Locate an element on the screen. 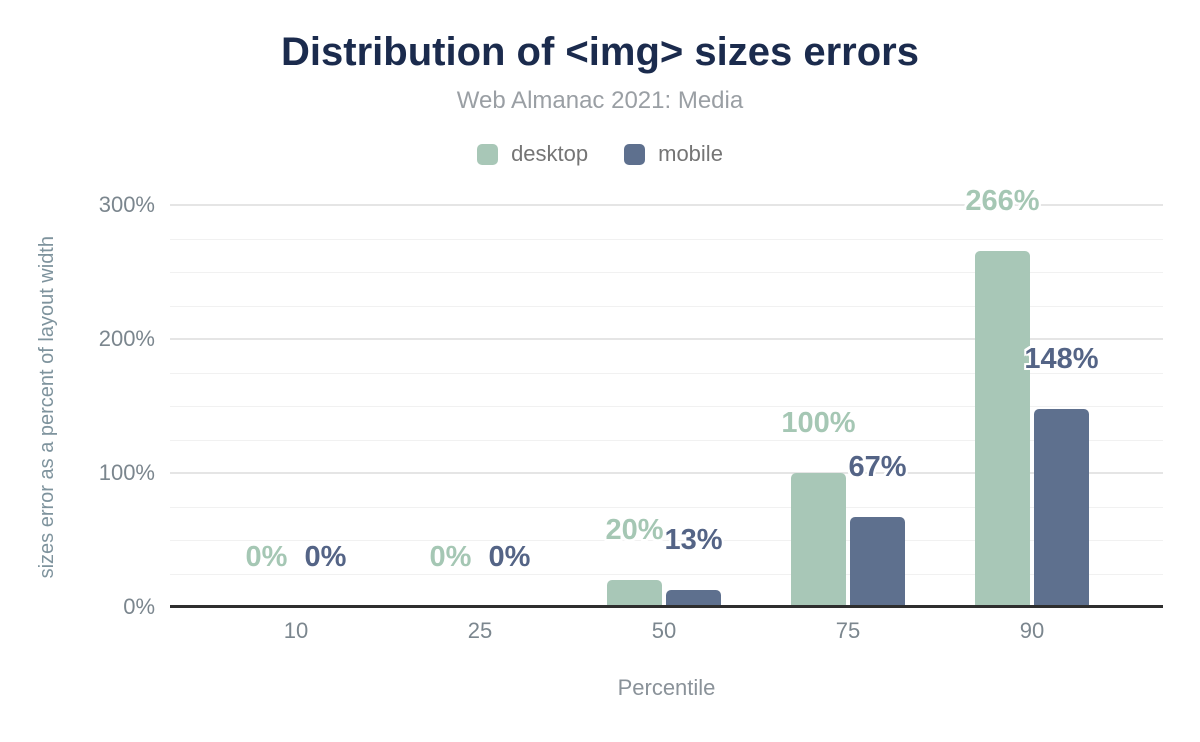 This screenshot has width=1200, height=742. data-label-desktop-p90: 266% is located at coordinates (1002, 200).